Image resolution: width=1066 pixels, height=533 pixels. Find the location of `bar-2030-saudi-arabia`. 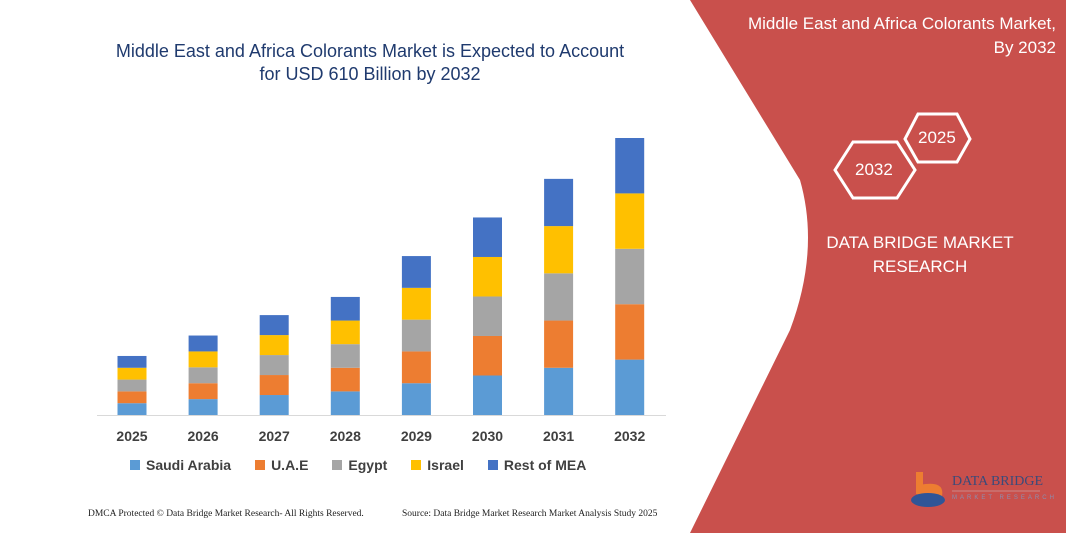

bar-2030-saudi-arabia is located at coordinates (487, 395).